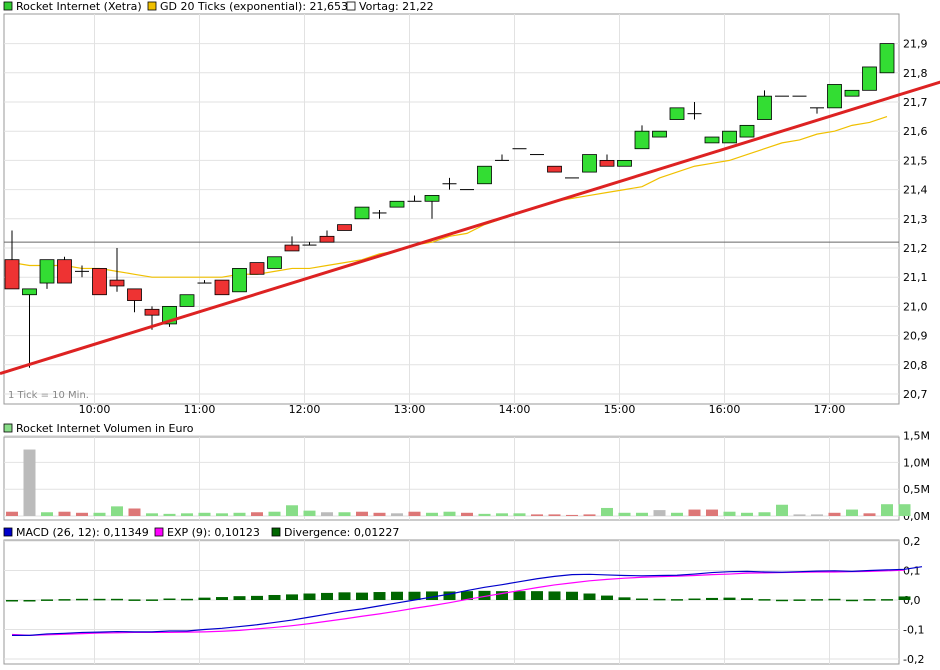 Image resolution: width=940 pixels, height=670 pixels. What do you see at coordinates (913, 600) in the screenshot?
I see `macd-y-axis: -0,2 -0,1 0,0 0,1 0,2` at bounding box center [913, 600].